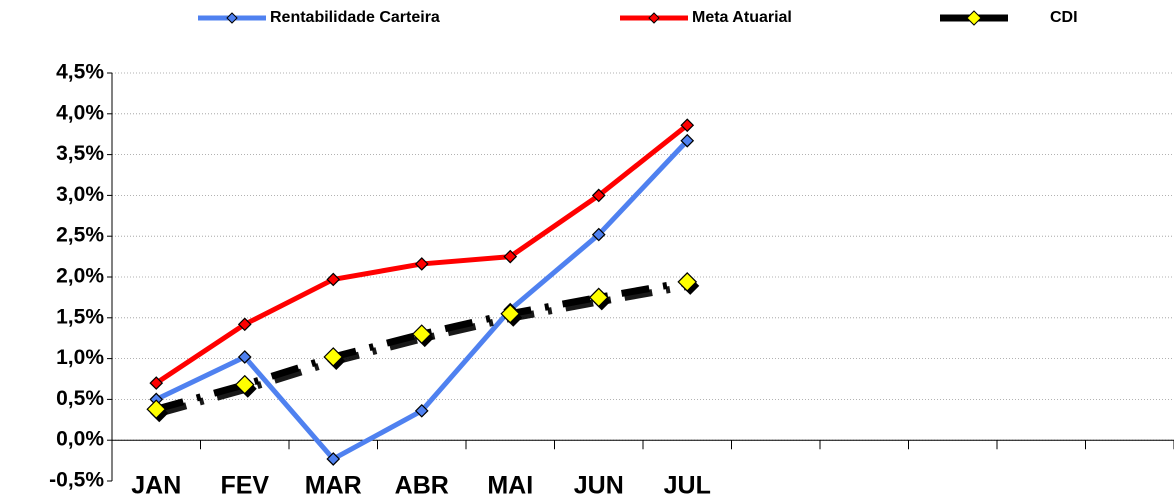  What do you see at coordinates (355, 17) in the screenshot?
I see `legend-label: Rentabilidade Carteira` at bounding box center [355, 17].